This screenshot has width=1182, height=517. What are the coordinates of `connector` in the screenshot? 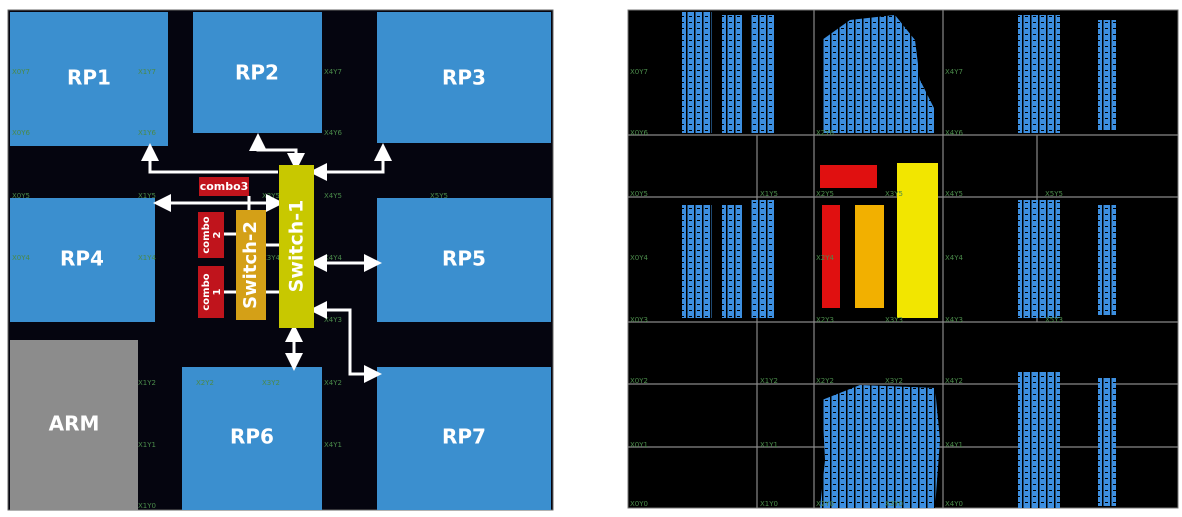 It's located at (251, 245).